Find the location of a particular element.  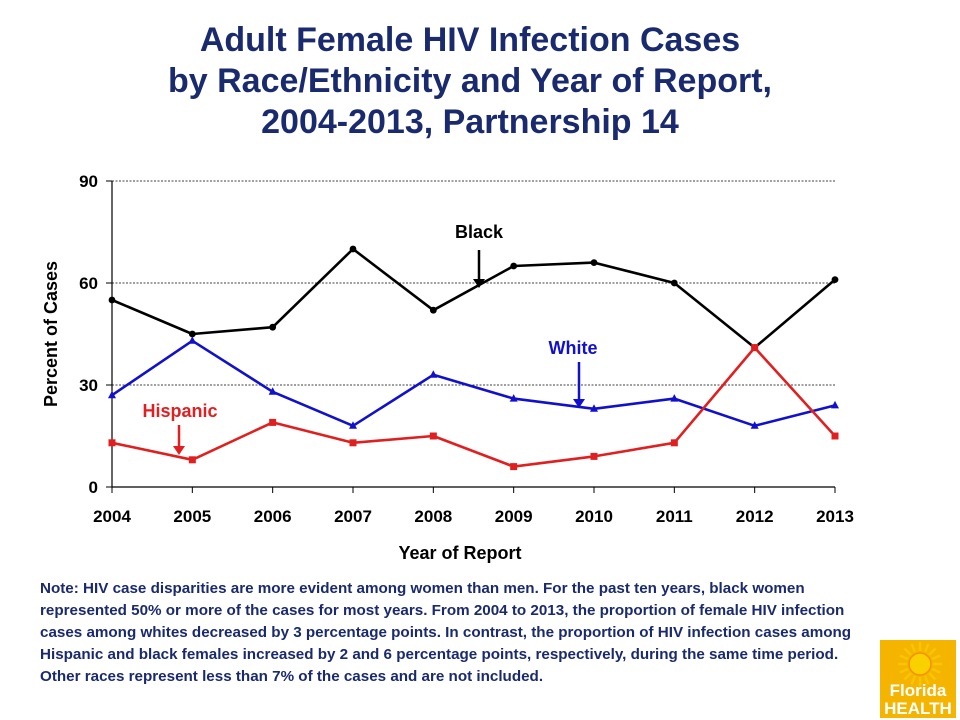

y-tick-label: 60 is located at coordinates (88, 283).